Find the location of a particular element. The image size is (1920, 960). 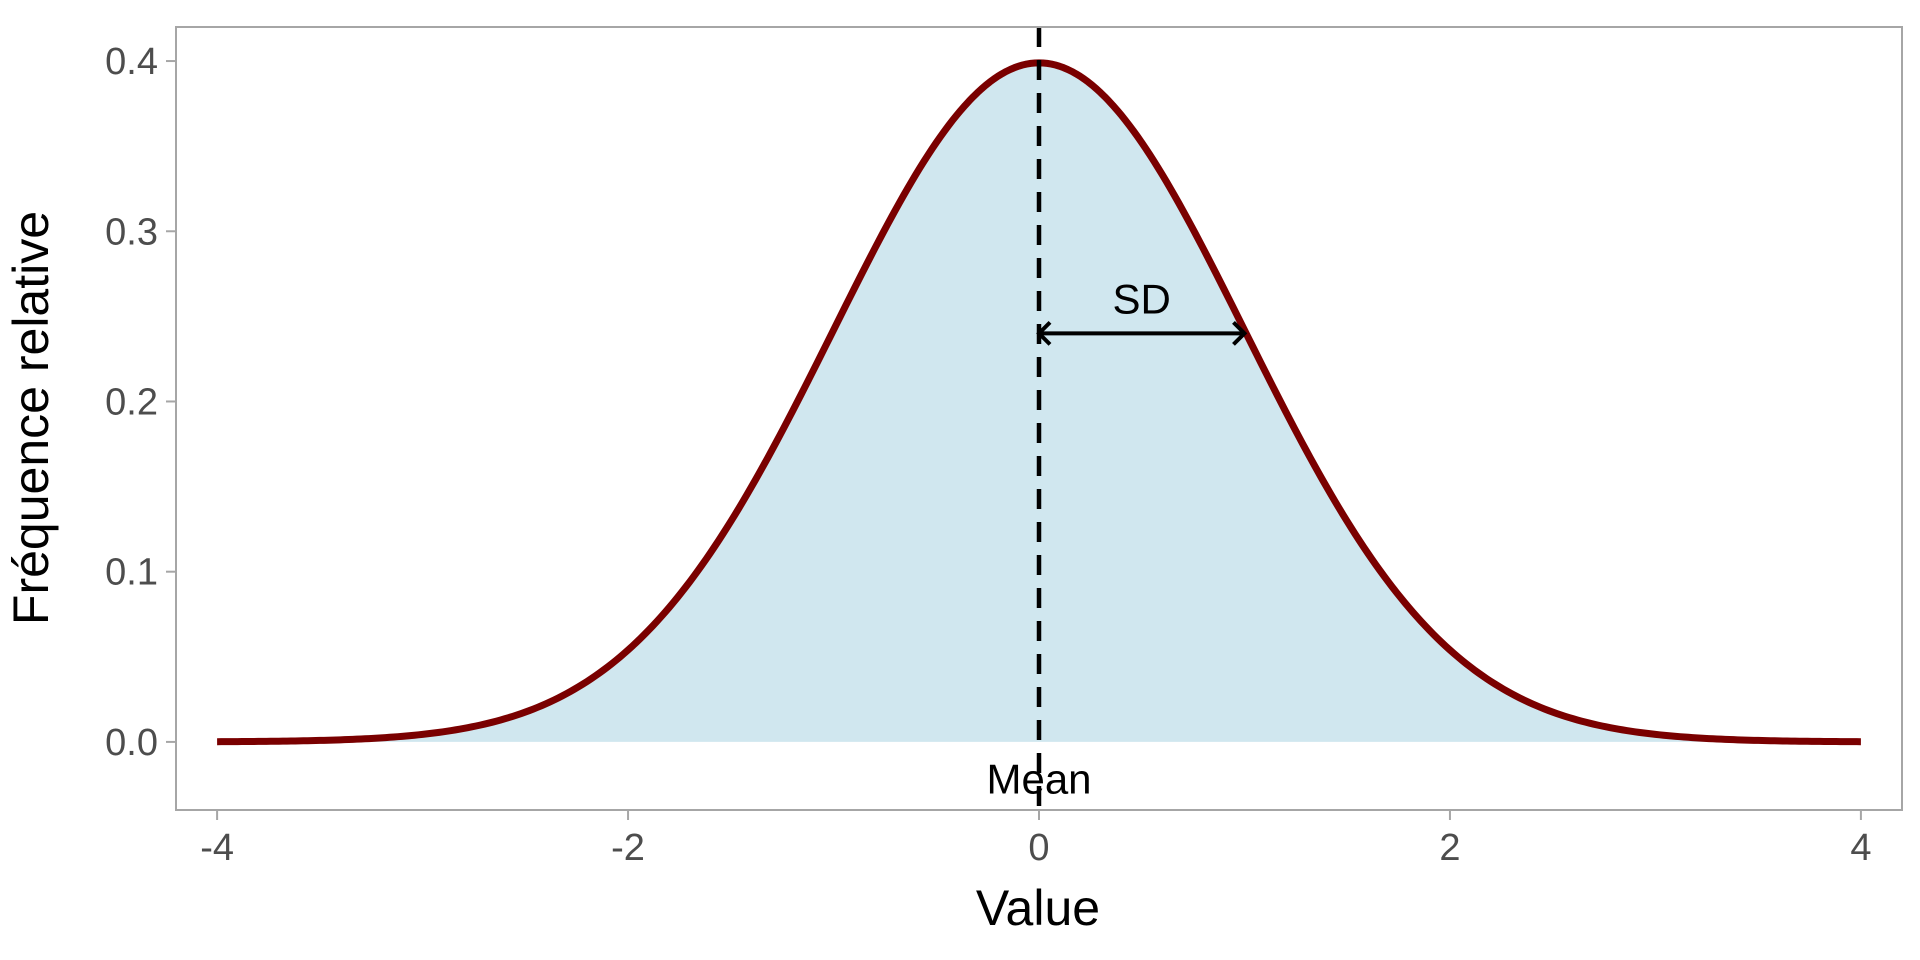

y-tick-label: 0.3 is located at coordinates (131, 232).